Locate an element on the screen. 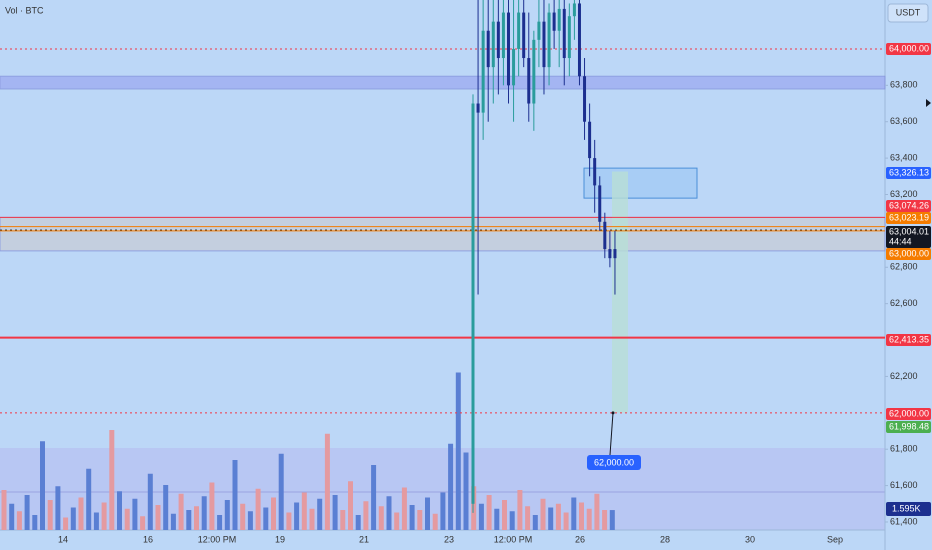  price-label: 64,000.00 is located at coordinates (909, 48).